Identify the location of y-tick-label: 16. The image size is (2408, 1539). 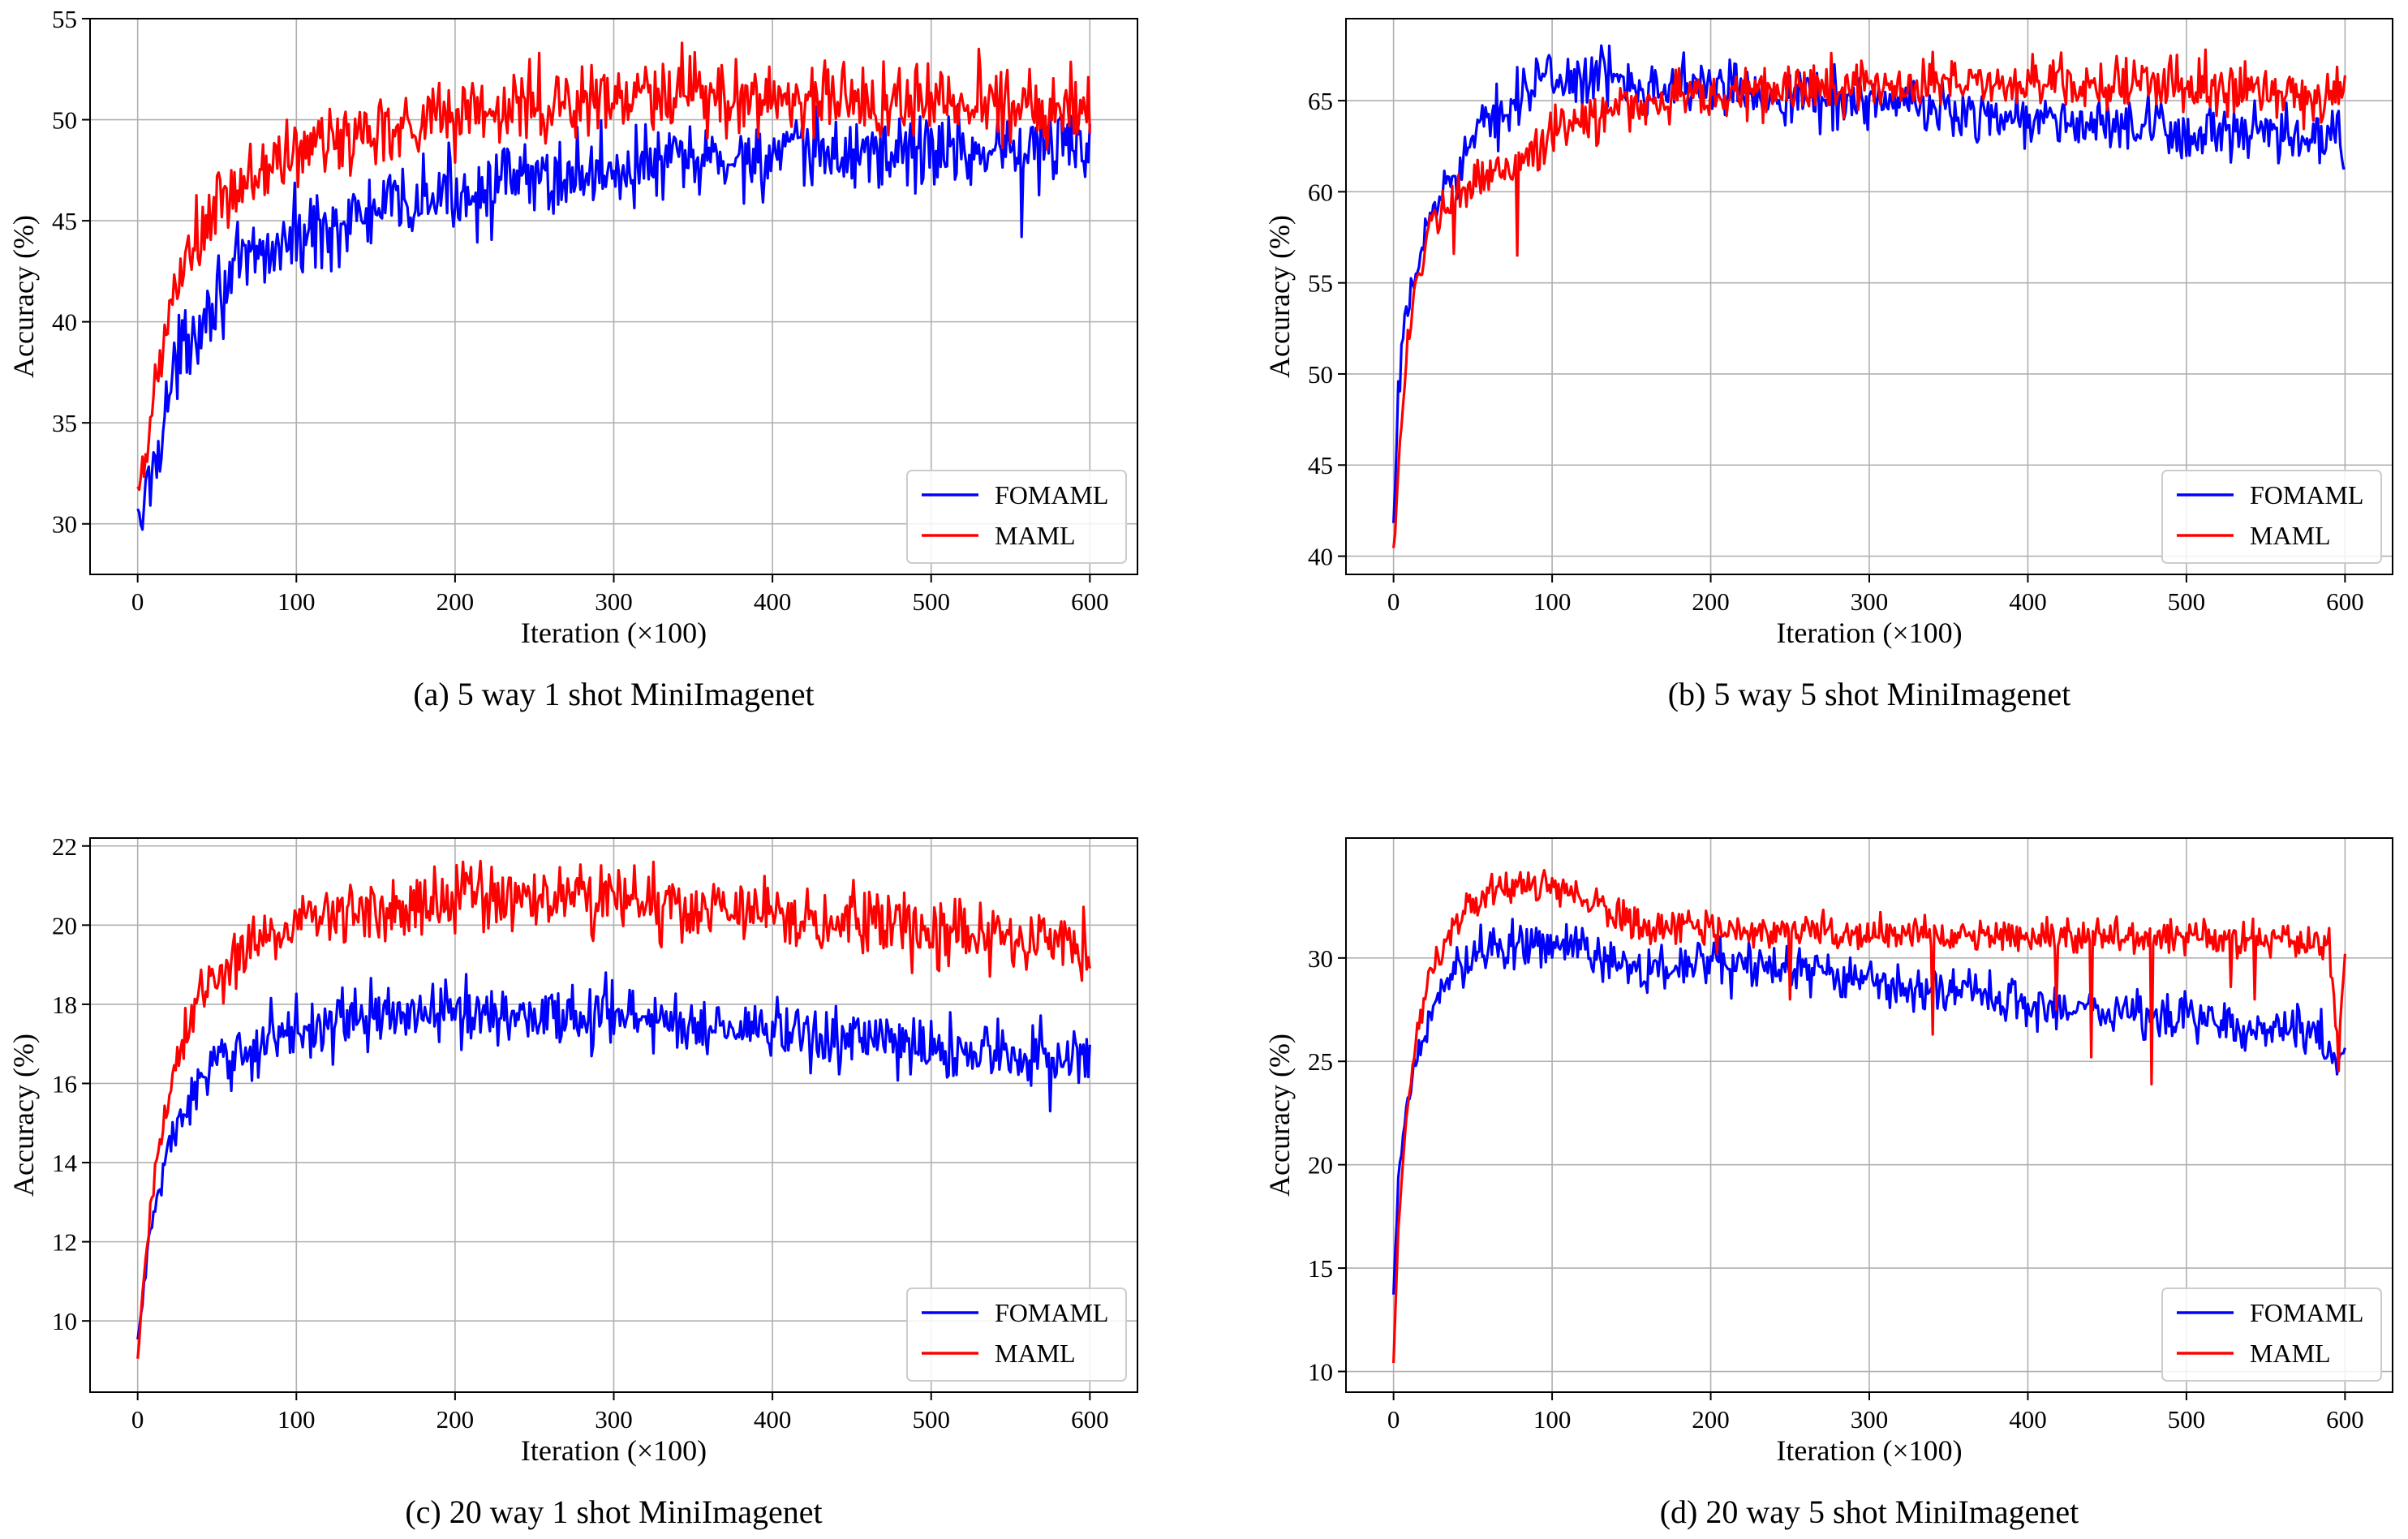
(64, 1084).